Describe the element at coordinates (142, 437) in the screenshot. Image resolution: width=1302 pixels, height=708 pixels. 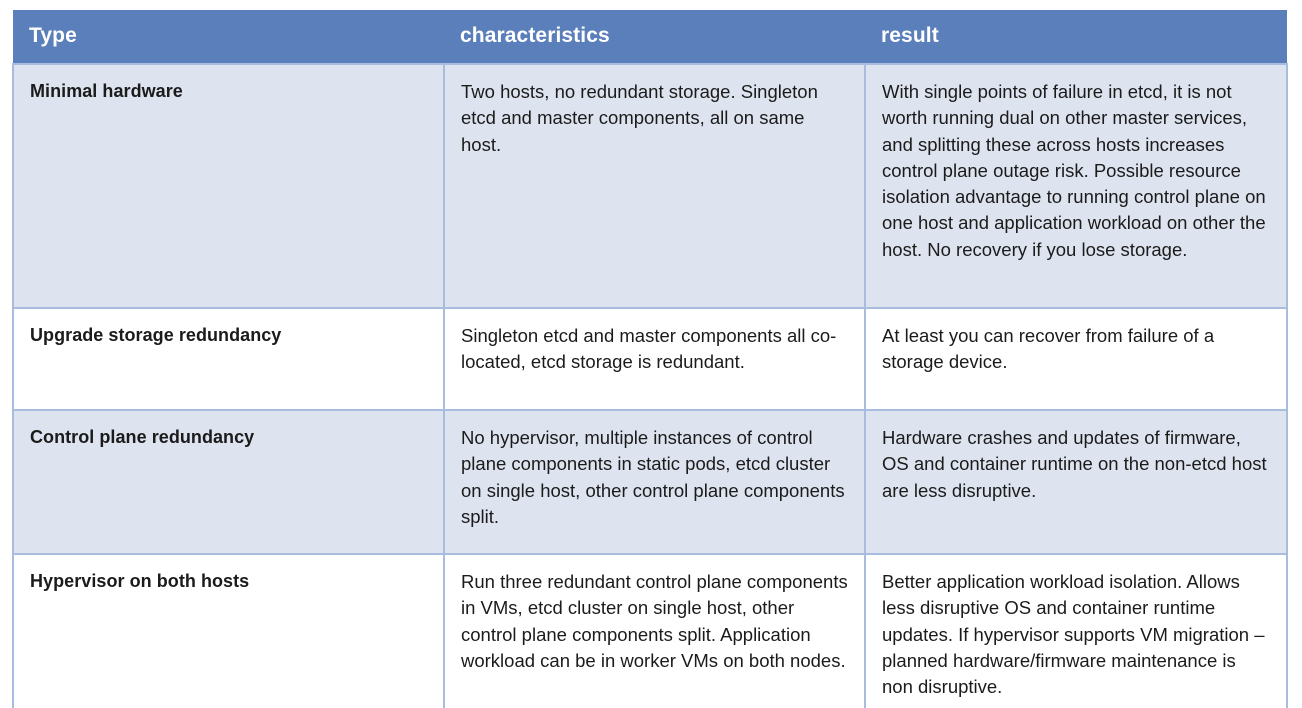
I see `cell-type-text: Control plane redundancy` at that location.